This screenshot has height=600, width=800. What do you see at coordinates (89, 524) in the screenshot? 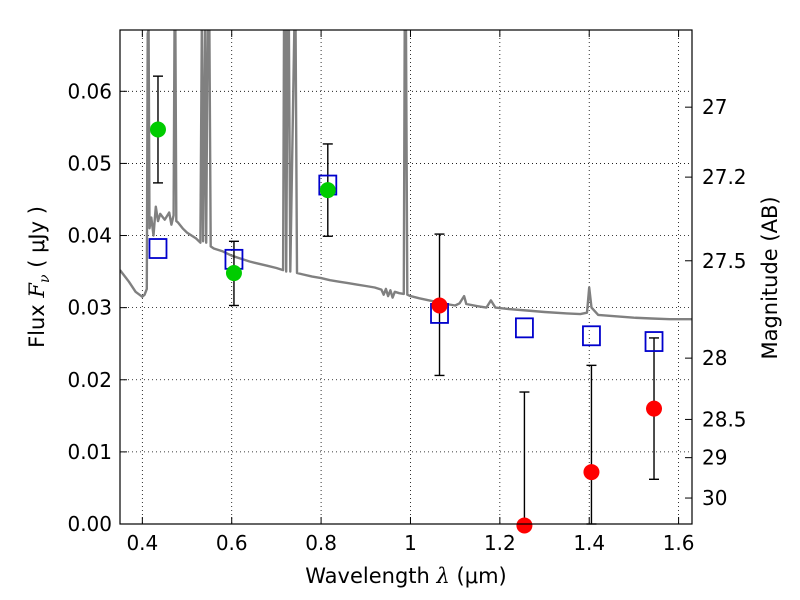
I see `y-tick-label: 0.00` at bounding box center [89, 524].